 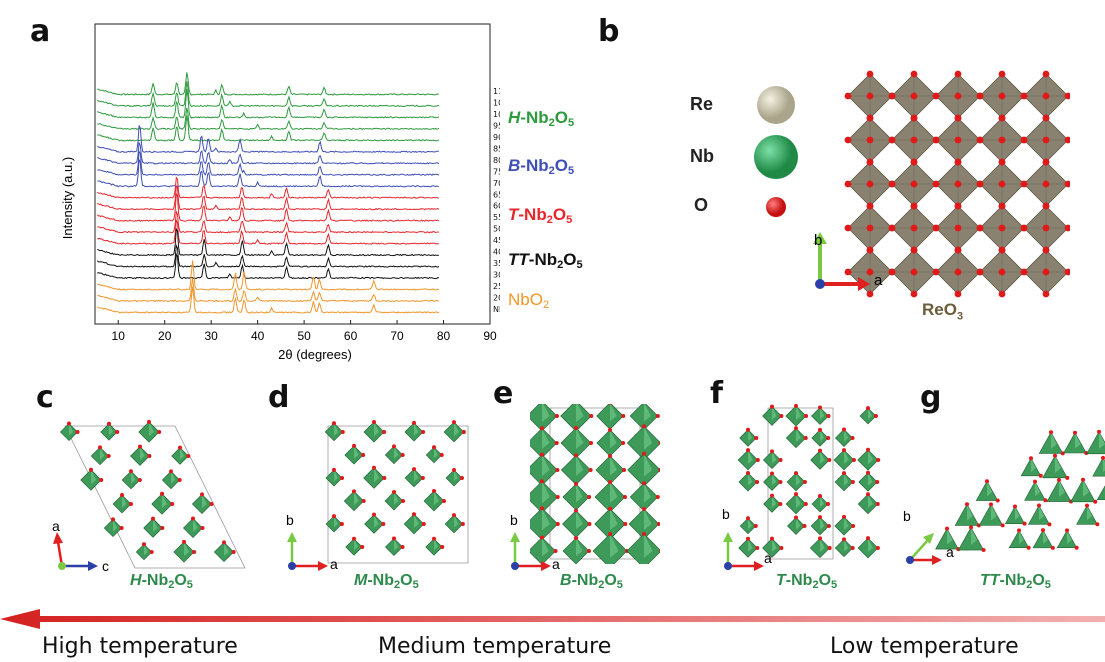 I want to click on phase-label-NbO2: NbO2, so click(x=529, y=300).